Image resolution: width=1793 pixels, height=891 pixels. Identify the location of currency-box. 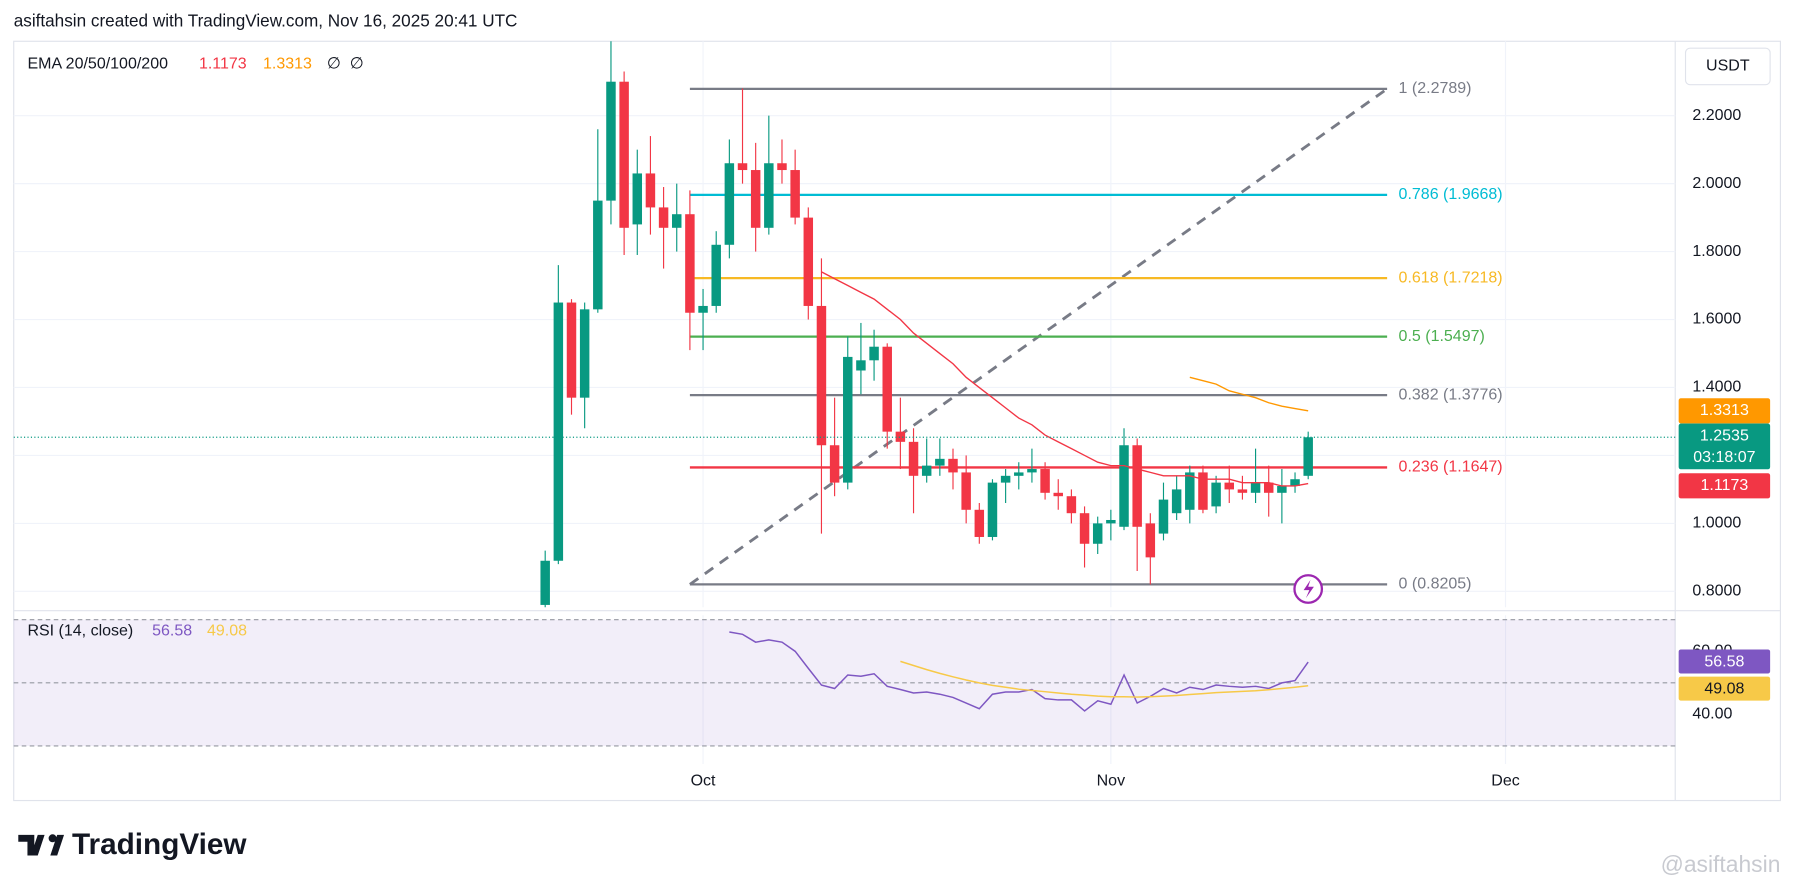
(1727, 66).